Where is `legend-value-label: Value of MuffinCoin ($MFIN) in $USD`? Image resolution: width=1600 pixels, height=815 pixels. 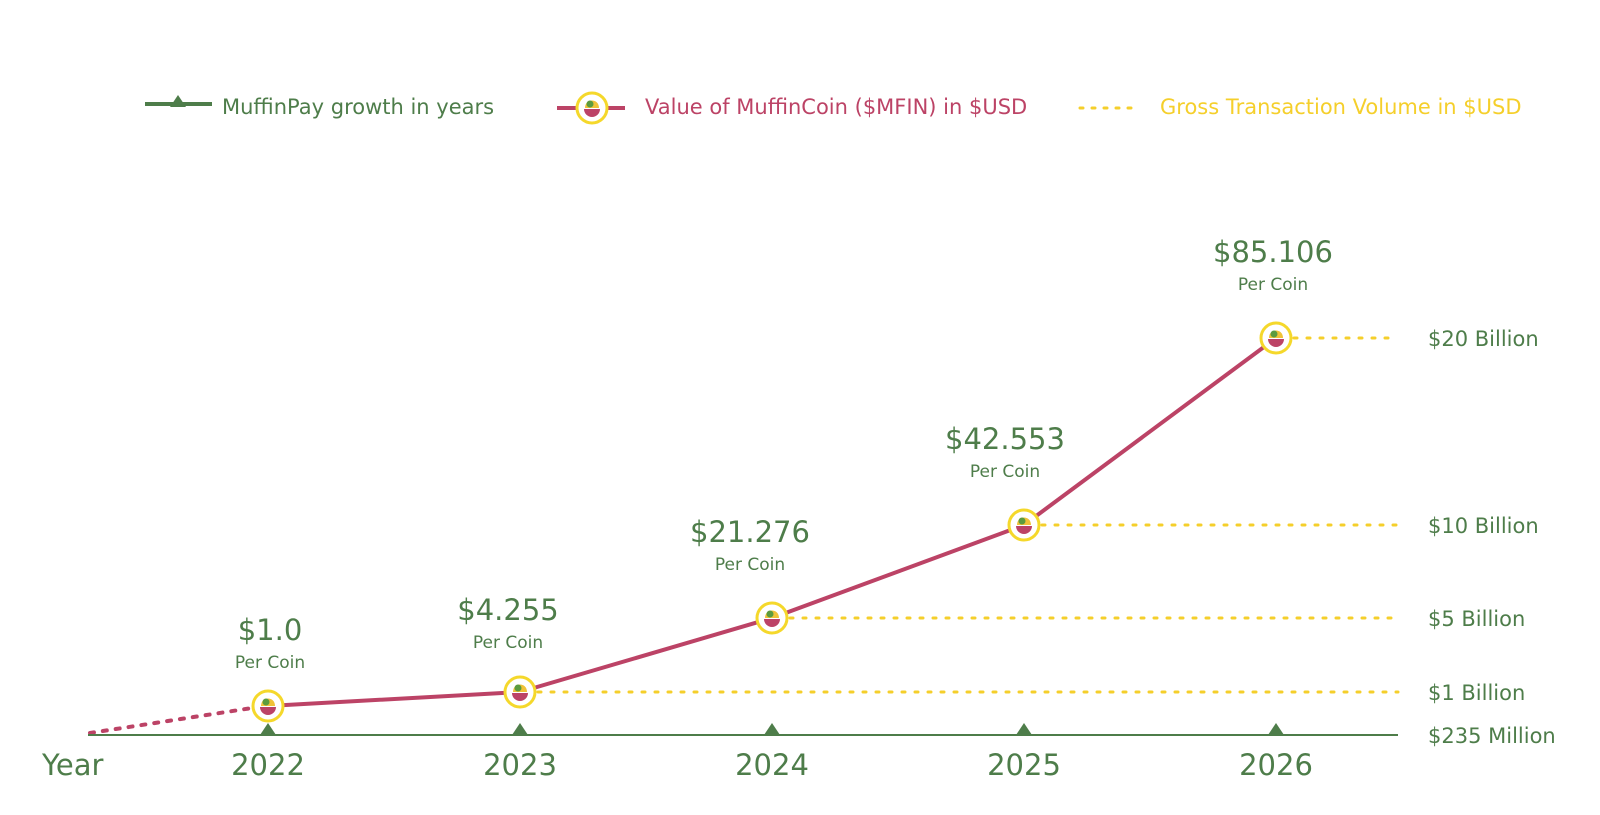
legend-value-label: Value of MuffinCoin ($MFIN) in $USD is located at coordinates (836, 107).